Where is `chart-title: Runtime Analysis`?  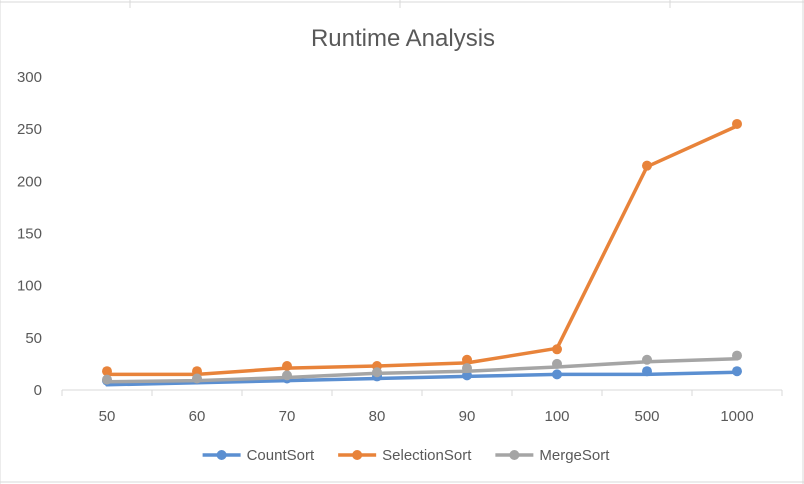
chart-title: Runtime Analysis is located at coordinates (403, 38).